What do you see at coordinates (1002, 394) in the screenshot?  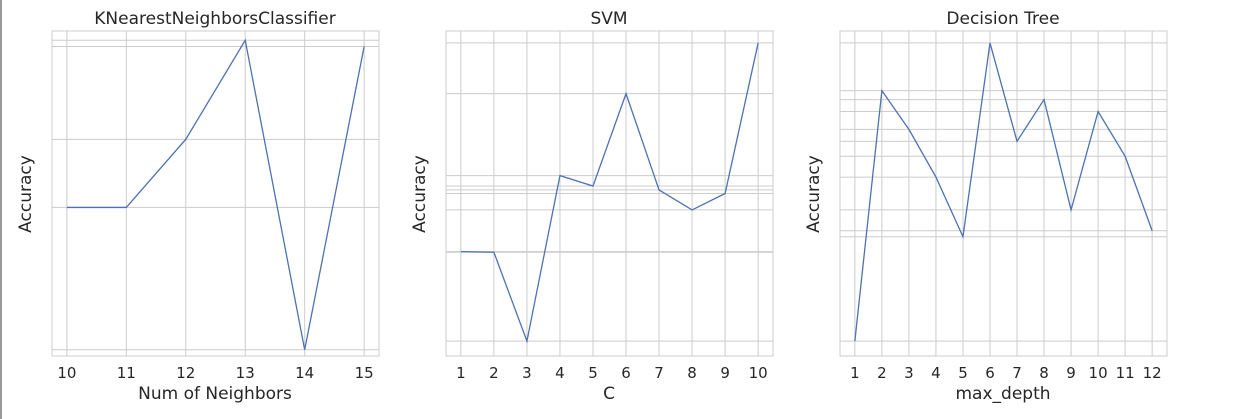 I see `decision-tree-x-axis-label: max_depth` at bounding box center [1002, 394].